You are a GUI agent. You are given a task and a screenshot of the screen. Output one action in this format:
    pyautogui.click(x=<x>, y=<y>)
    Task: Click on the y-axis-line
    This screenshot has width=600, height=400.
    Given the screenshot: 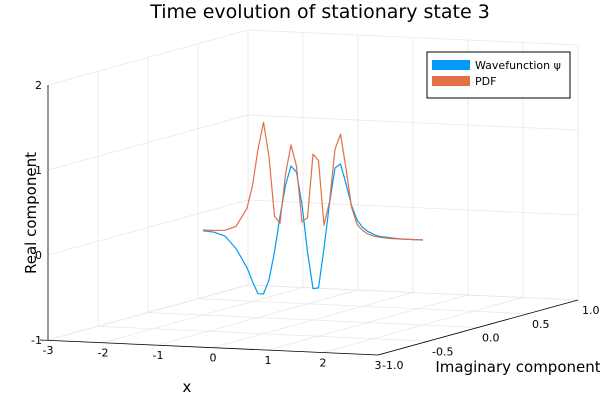 What is the action you would take?
    pyautogui.click(x=478, y=327)
    